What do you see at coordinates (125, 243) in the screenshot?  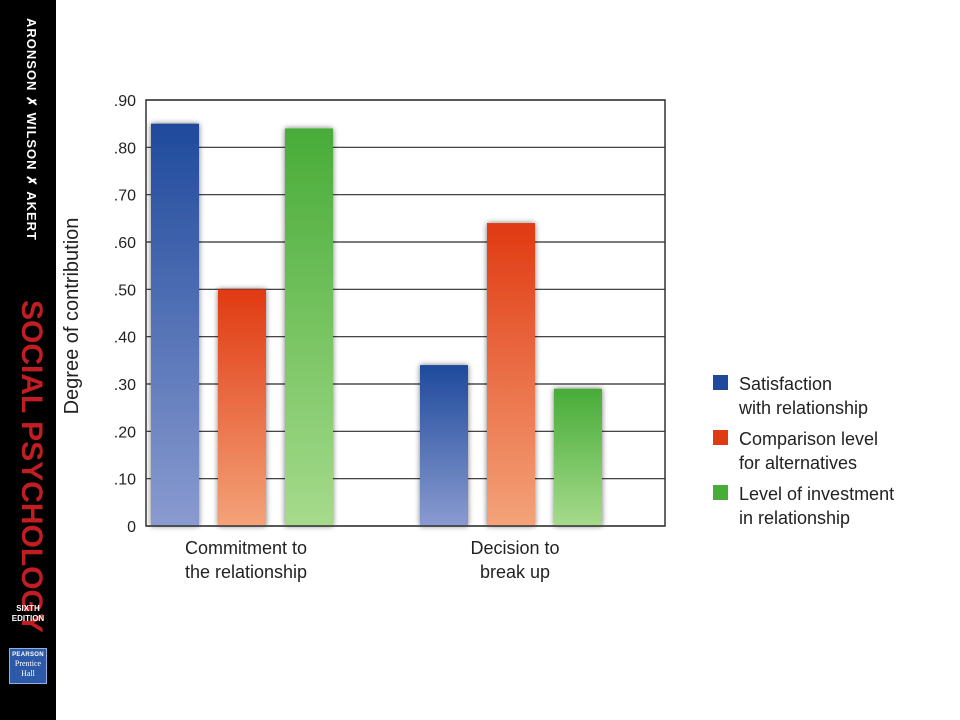 I see `y-tick-label: .60` at bounding box center [125, 243].